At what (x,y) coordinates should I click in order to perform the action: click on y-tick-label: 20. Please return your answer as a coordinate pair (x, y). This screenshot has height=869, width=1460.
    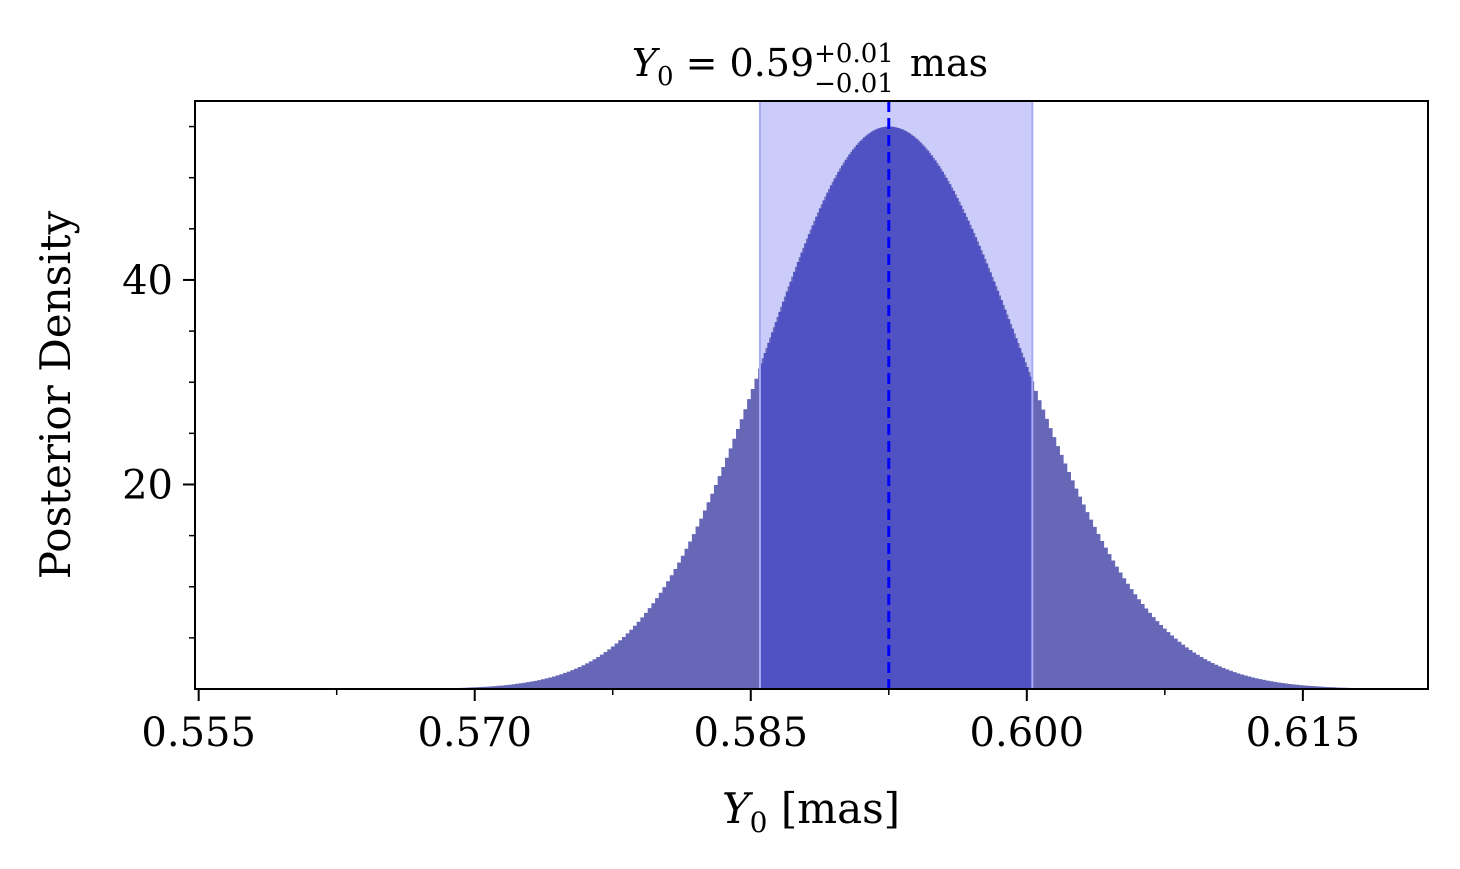
    Looking at the image, I should click on (147, 485).